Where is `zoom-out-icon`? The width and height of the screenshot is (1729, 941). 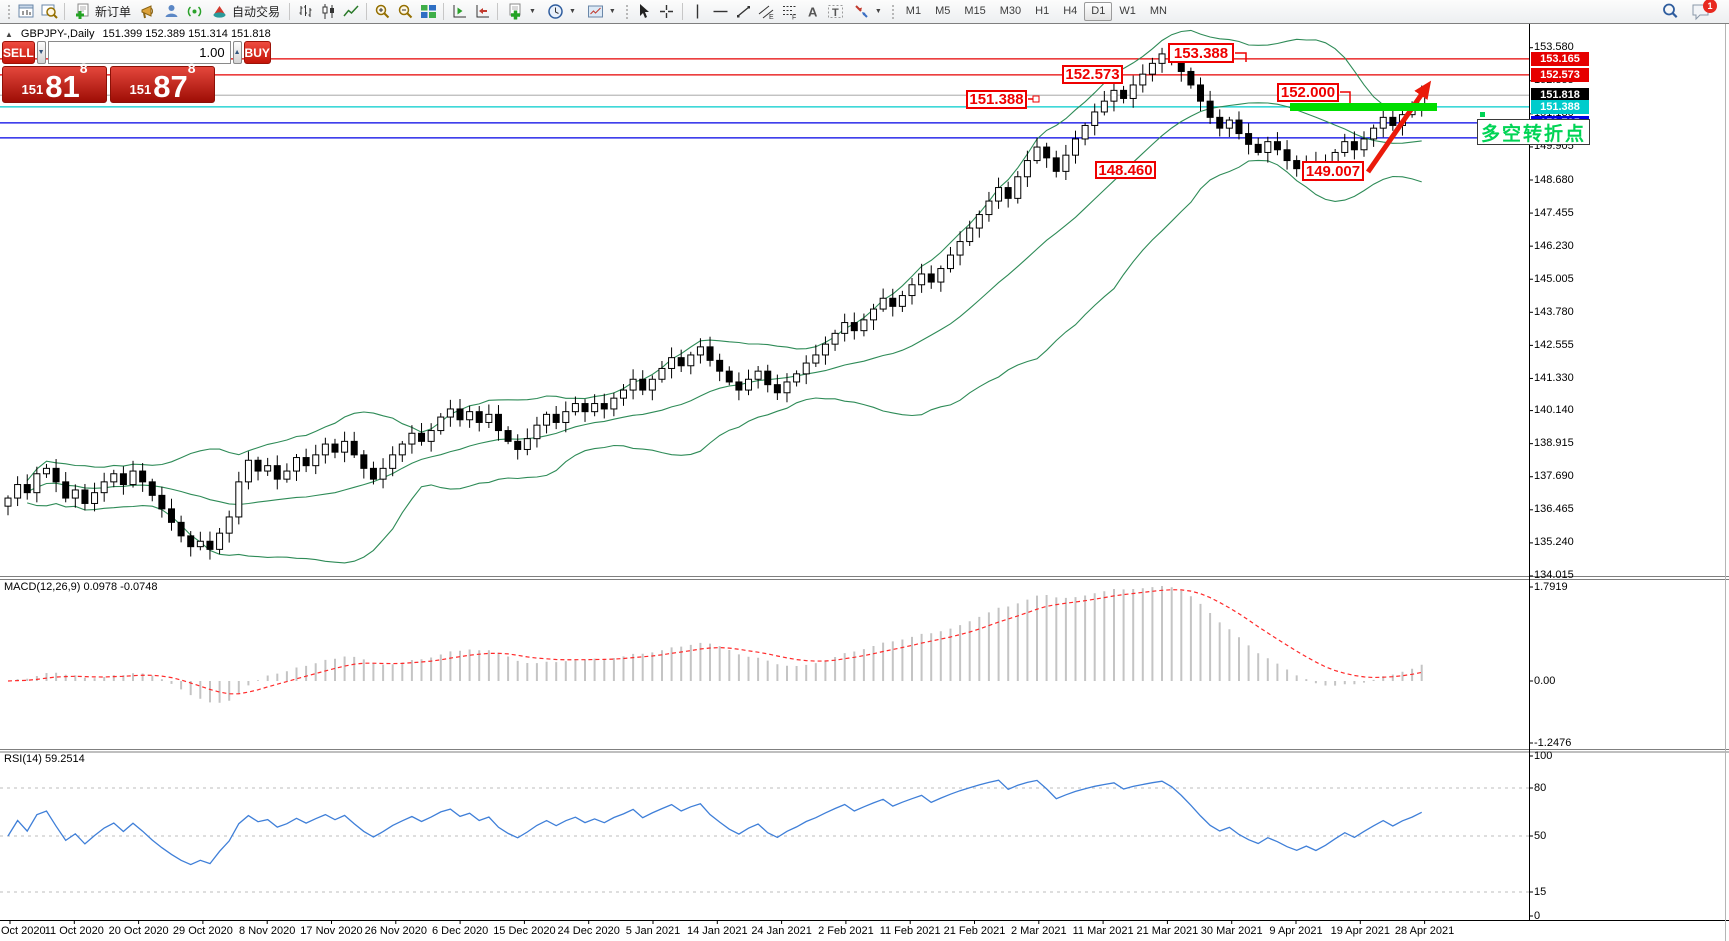
zoom-out-icon is located at coordinates (405, 12).